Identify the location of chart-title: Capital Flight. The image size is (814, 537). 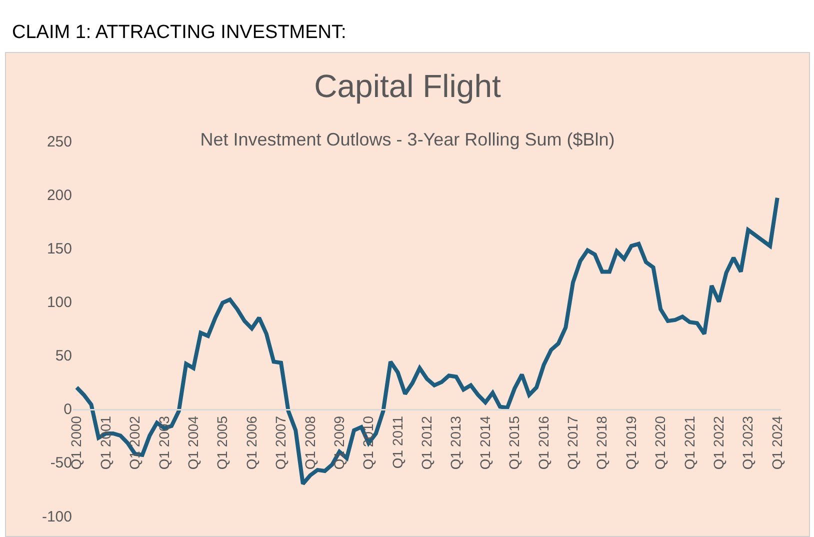
(407, 86).